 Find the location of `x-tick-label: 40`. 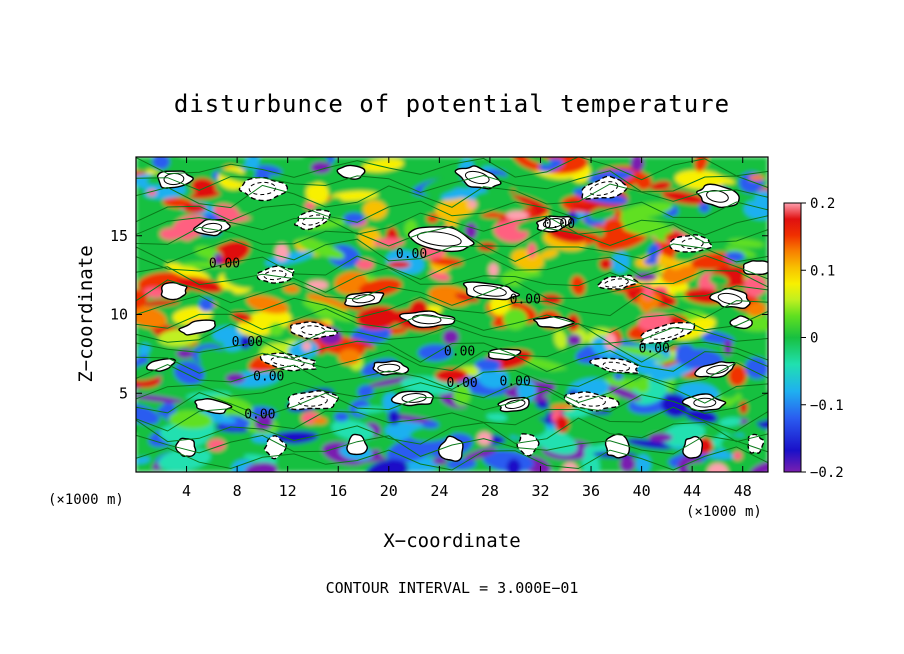

x-tick-label: 40 is located at coordinates (642, 491).